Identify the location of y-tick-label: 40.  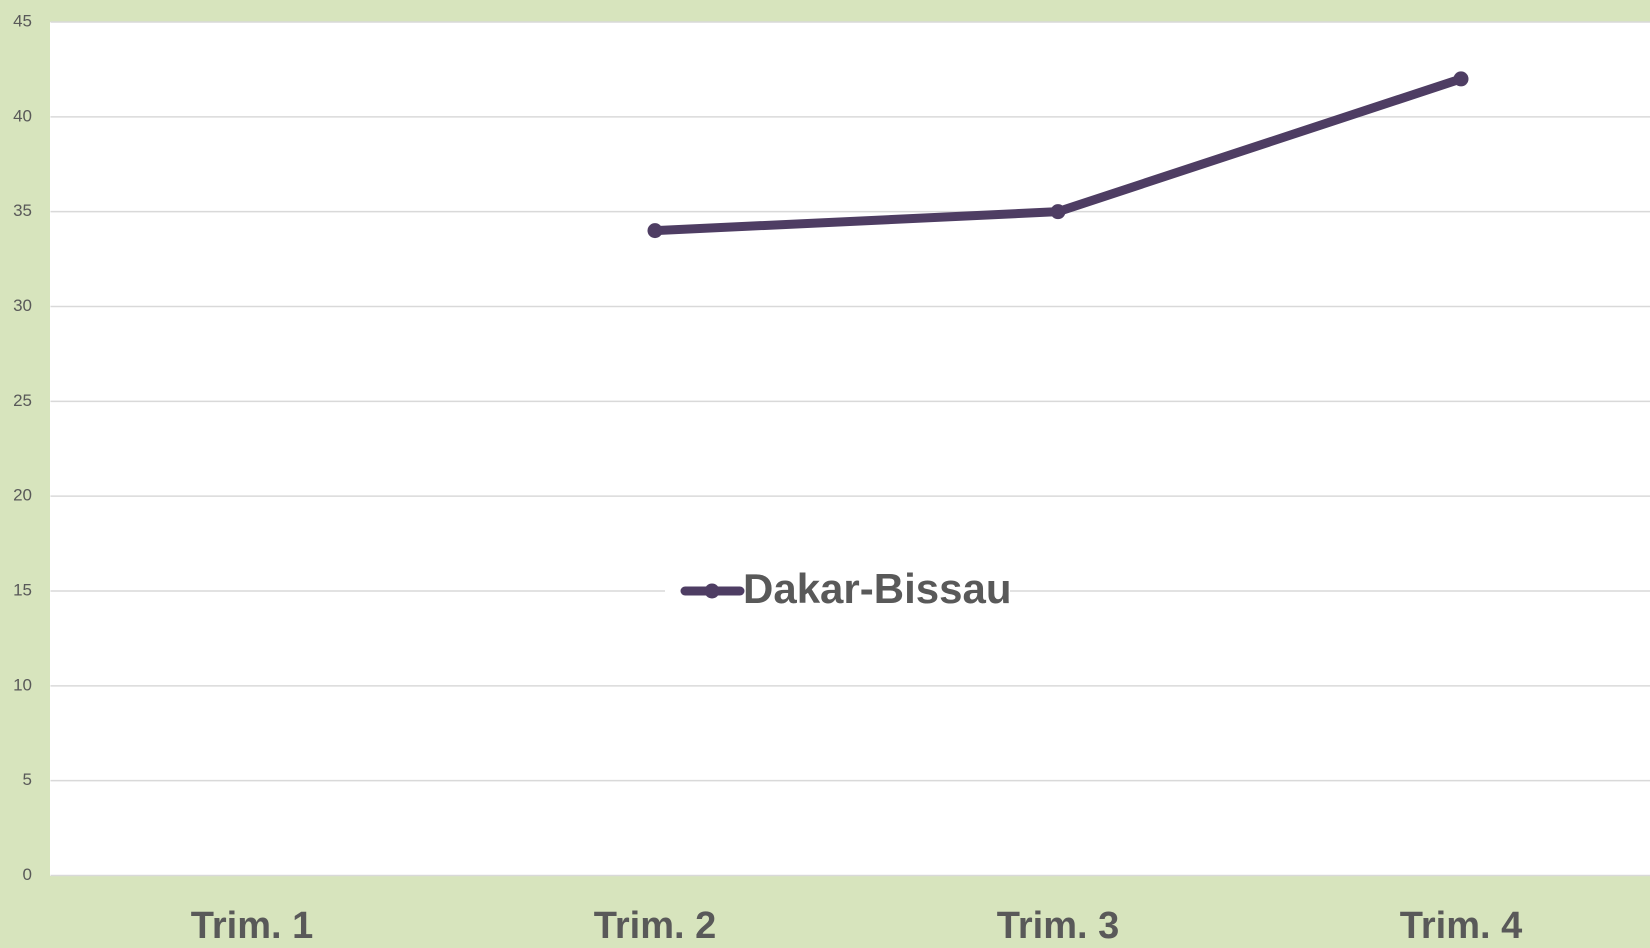
(22, 115).